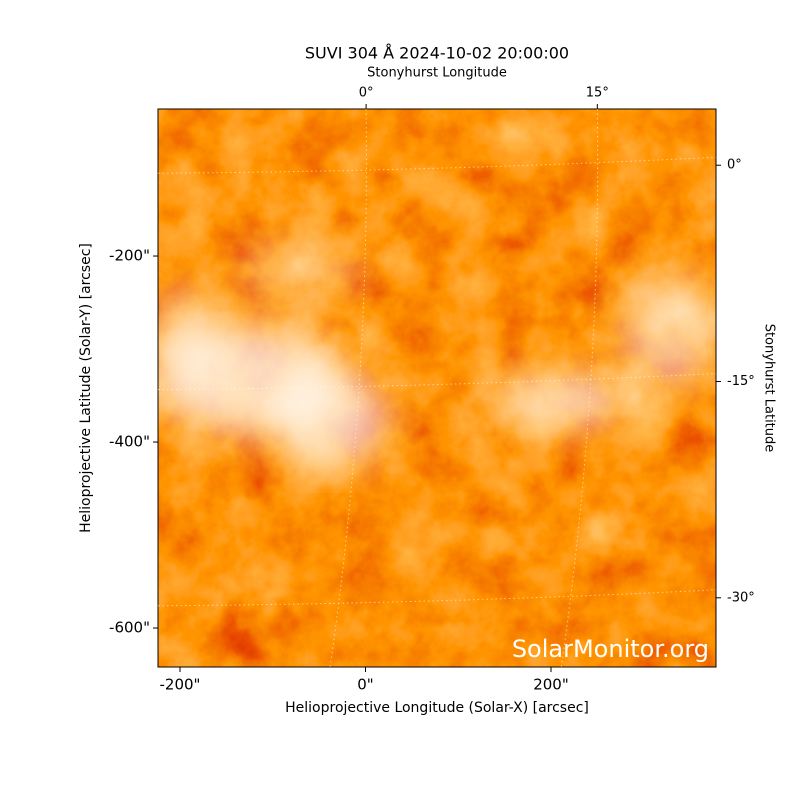 The width and height of the screenshot is (800, 804). Describe the element at coordinates (129, 256) in the screenshot. I see `y-tick-label: -200"` at that location.